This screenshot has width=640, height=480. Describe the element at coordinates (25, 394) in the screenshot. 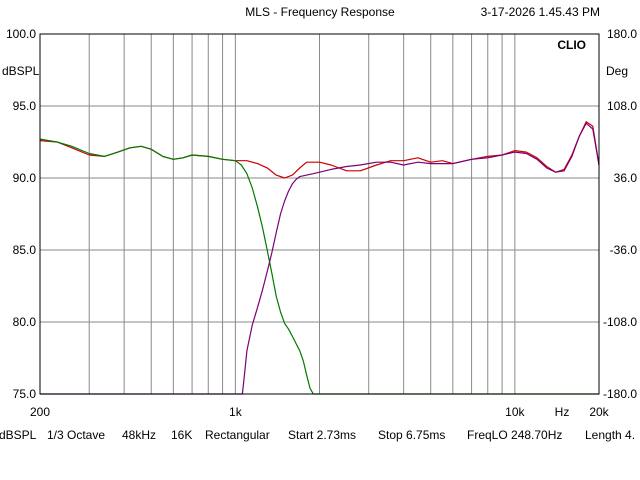

I see `y-tick-label: 75.0` at that location.